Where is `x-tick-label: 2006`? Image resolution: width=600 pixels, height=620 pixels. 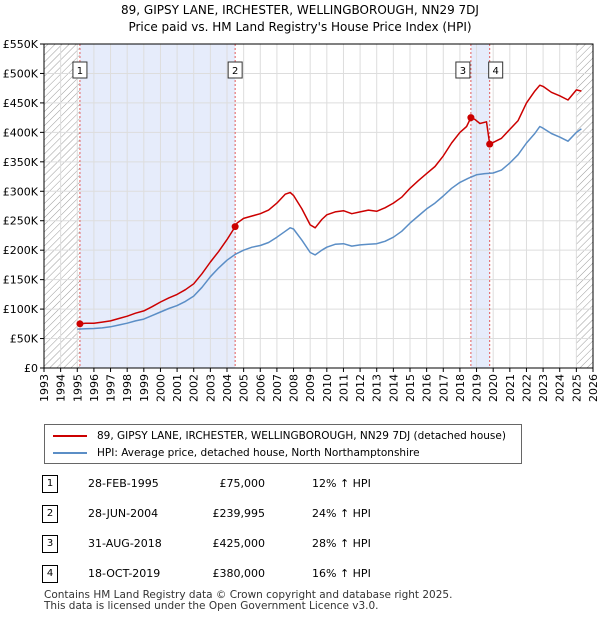
x-tick-label: 2006 is located at coordinates (260, 388).